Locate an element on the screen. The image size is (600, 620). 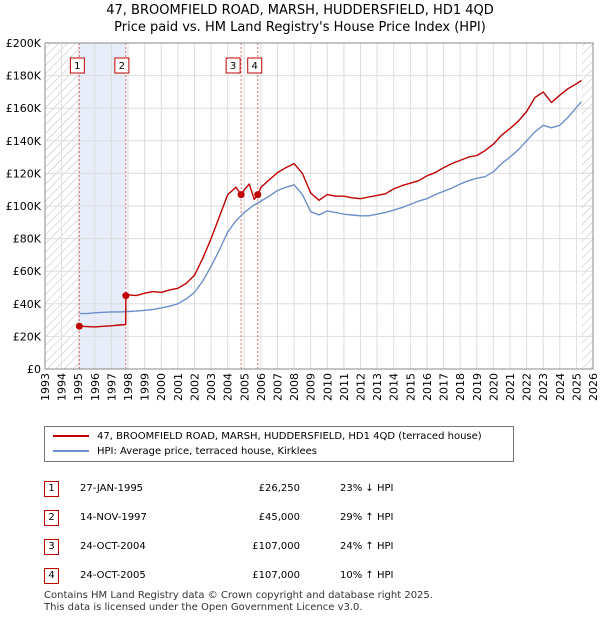
sale-date: 24-OCT-2005 is located at coordinates (113, 575).